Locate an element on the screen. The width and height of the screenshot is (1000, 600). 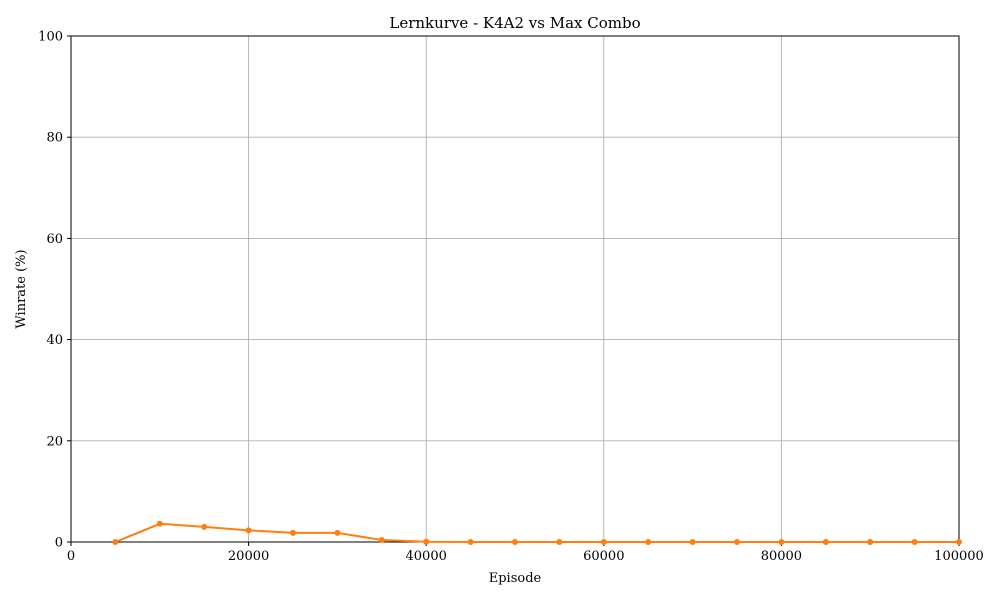
x-tick-label: 60000 is located at coordinates (603, 556).